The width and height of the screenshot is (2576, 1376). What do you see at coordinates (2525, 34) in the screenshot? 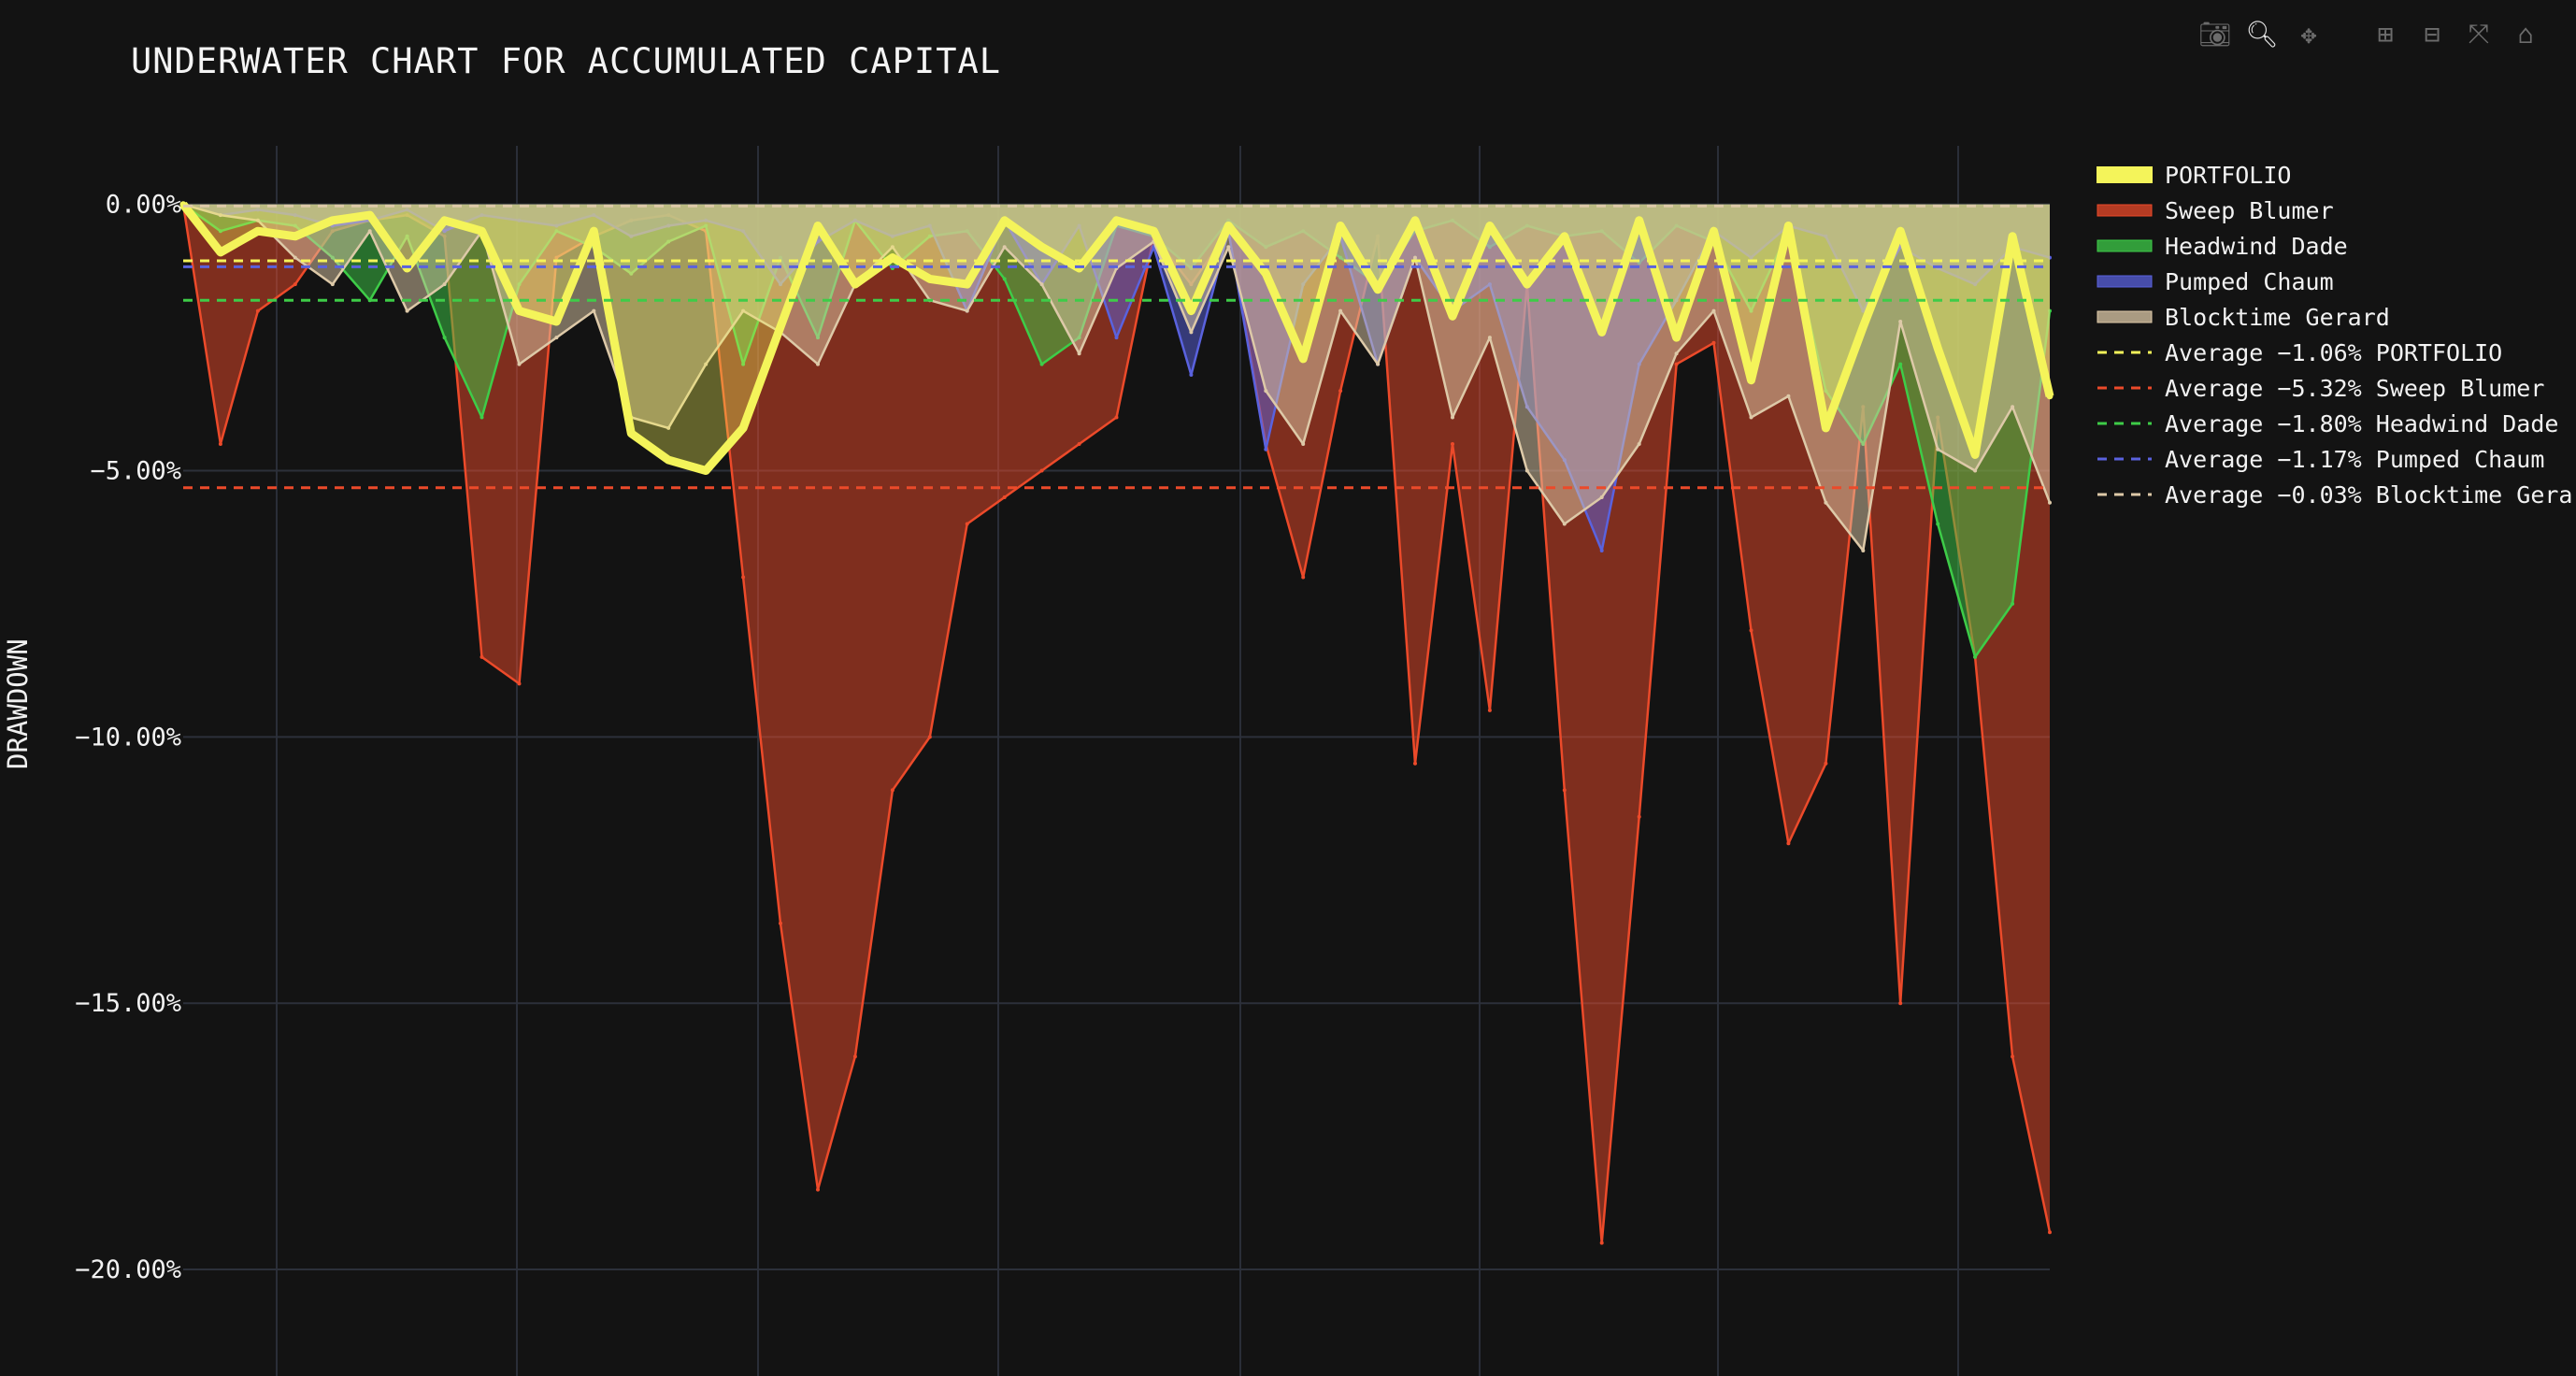
I see `reset-axes-icon: ⌂` at bounding box center [2525, 34].